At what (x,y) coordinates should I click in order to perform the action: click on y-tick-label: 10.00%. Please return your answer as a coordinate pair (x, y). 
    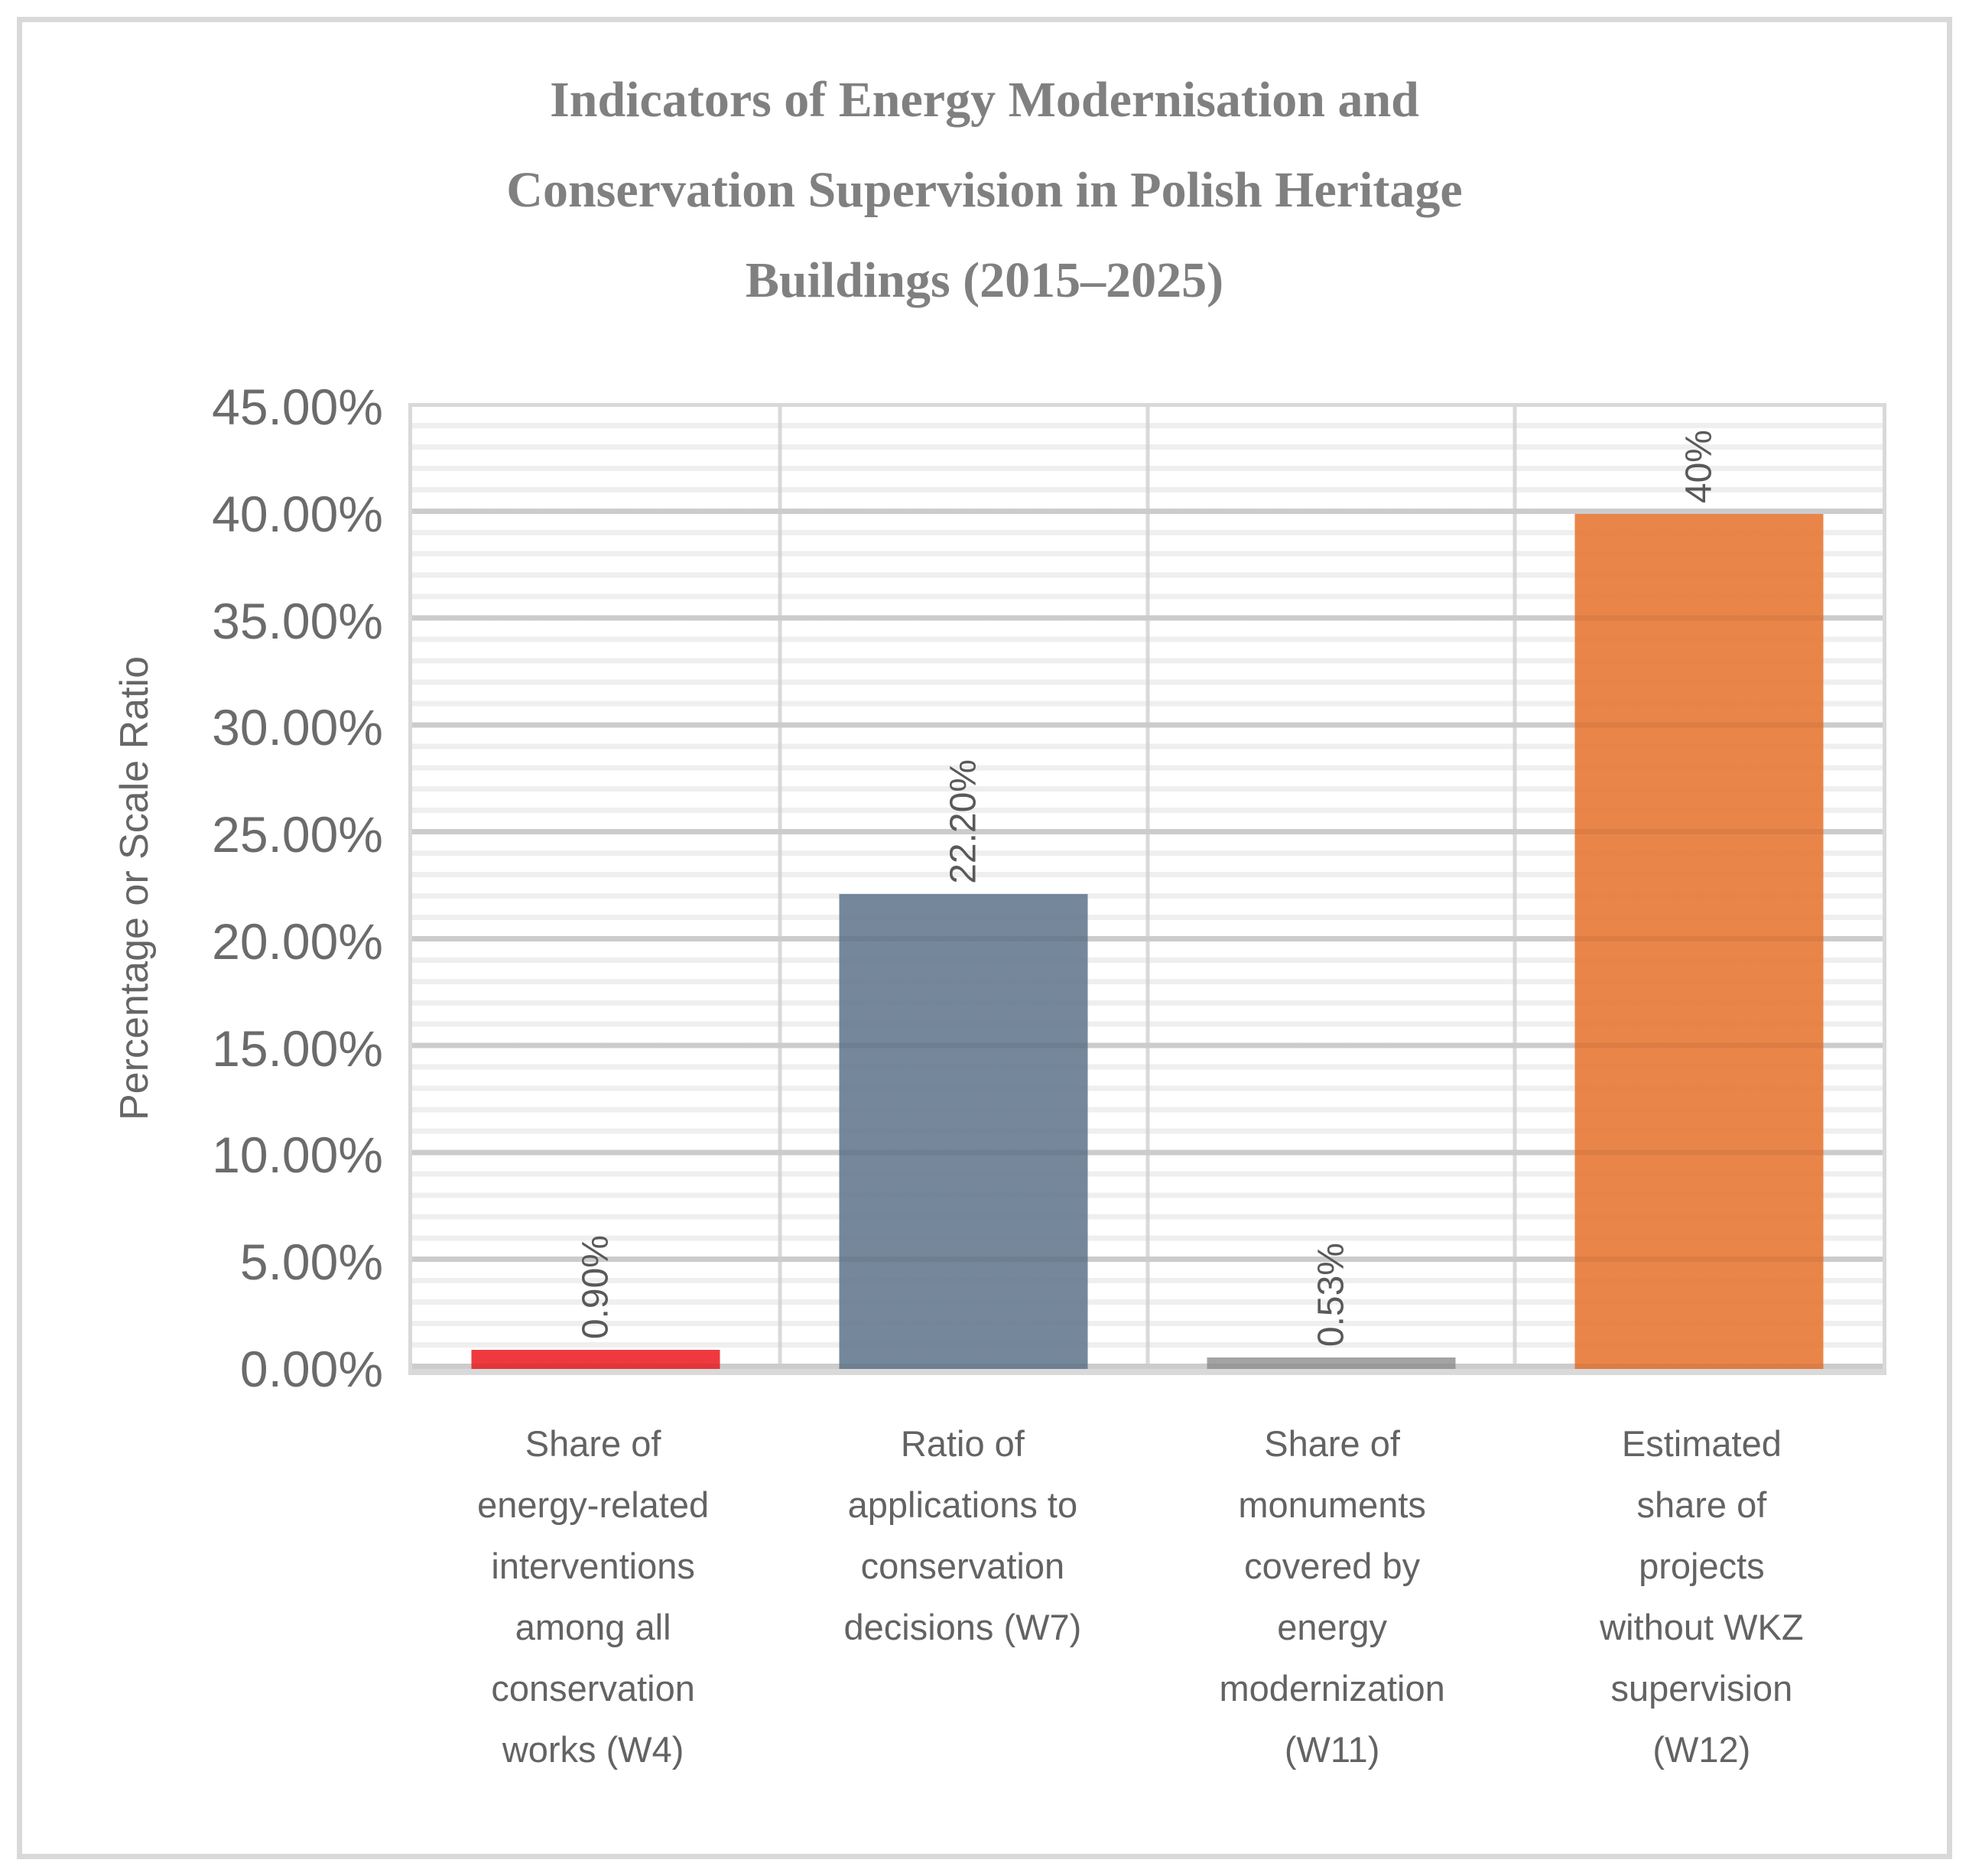
    Looking at the image, I should click on (297, 1155).